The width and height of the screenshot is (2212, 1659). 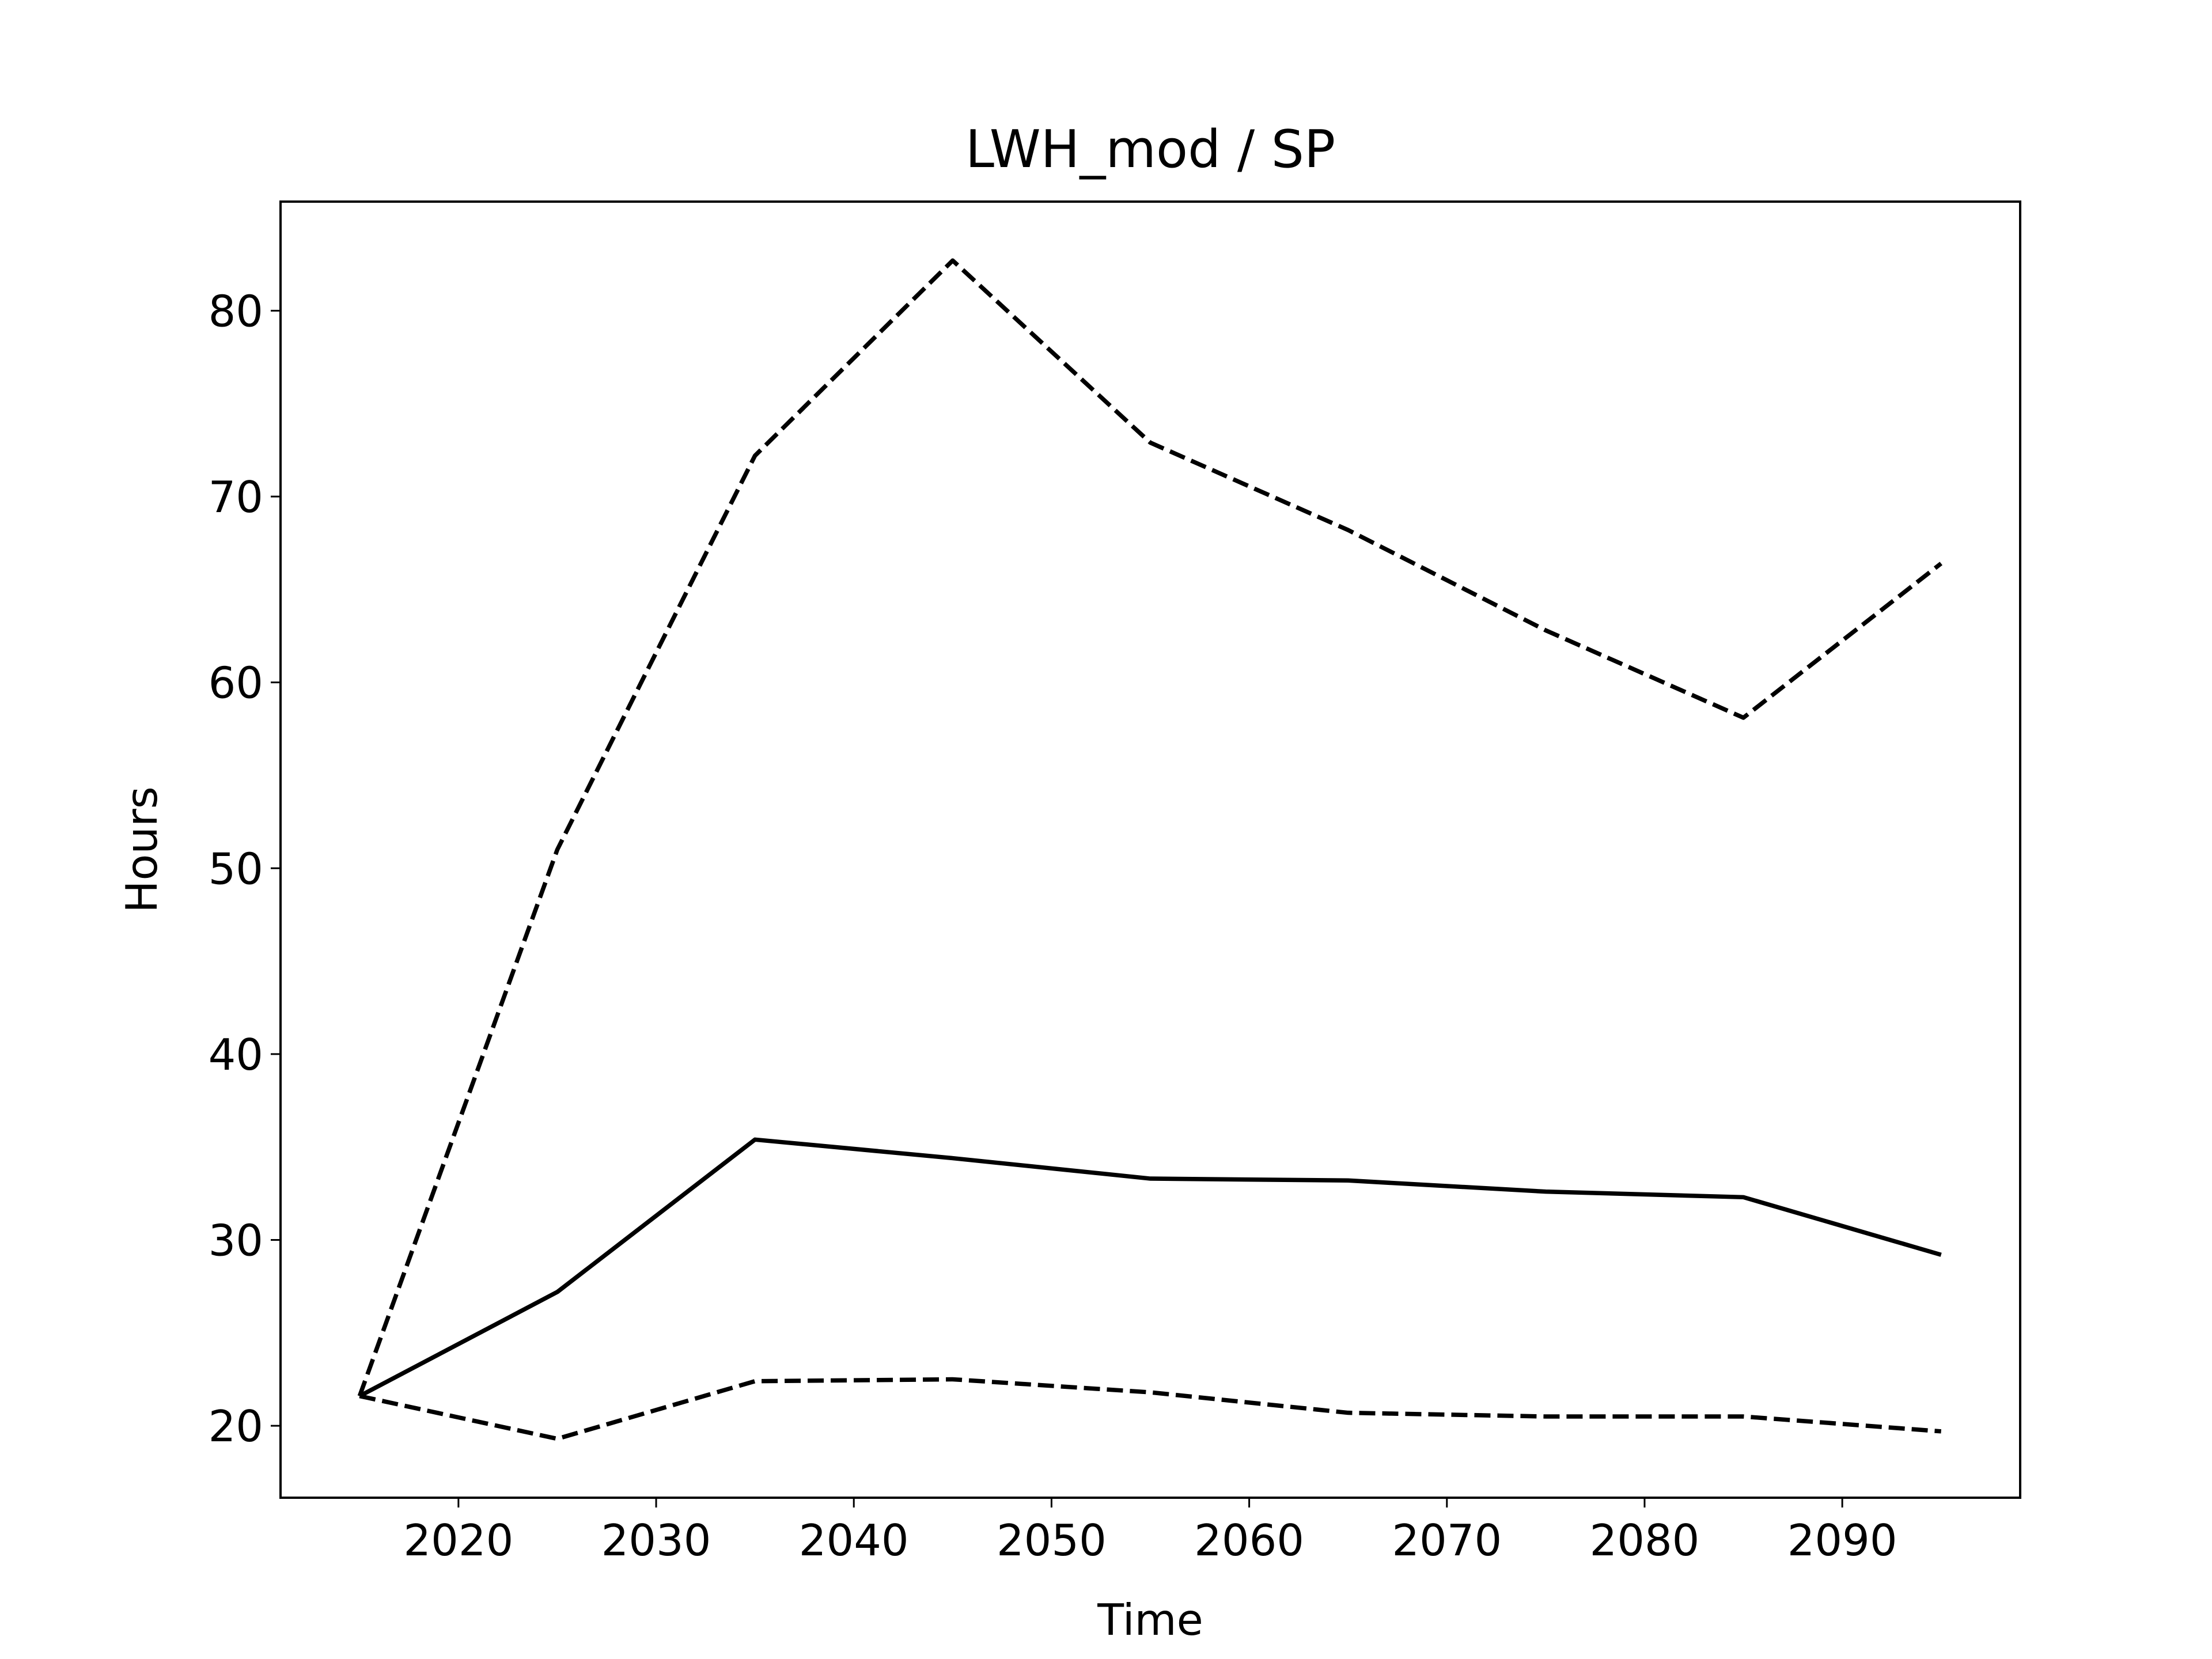 What do you see at coordinates (1150, 149) in the screenshot?
I see `chart-title: LWH_mod / SP` at bounding box center [1150, 149].